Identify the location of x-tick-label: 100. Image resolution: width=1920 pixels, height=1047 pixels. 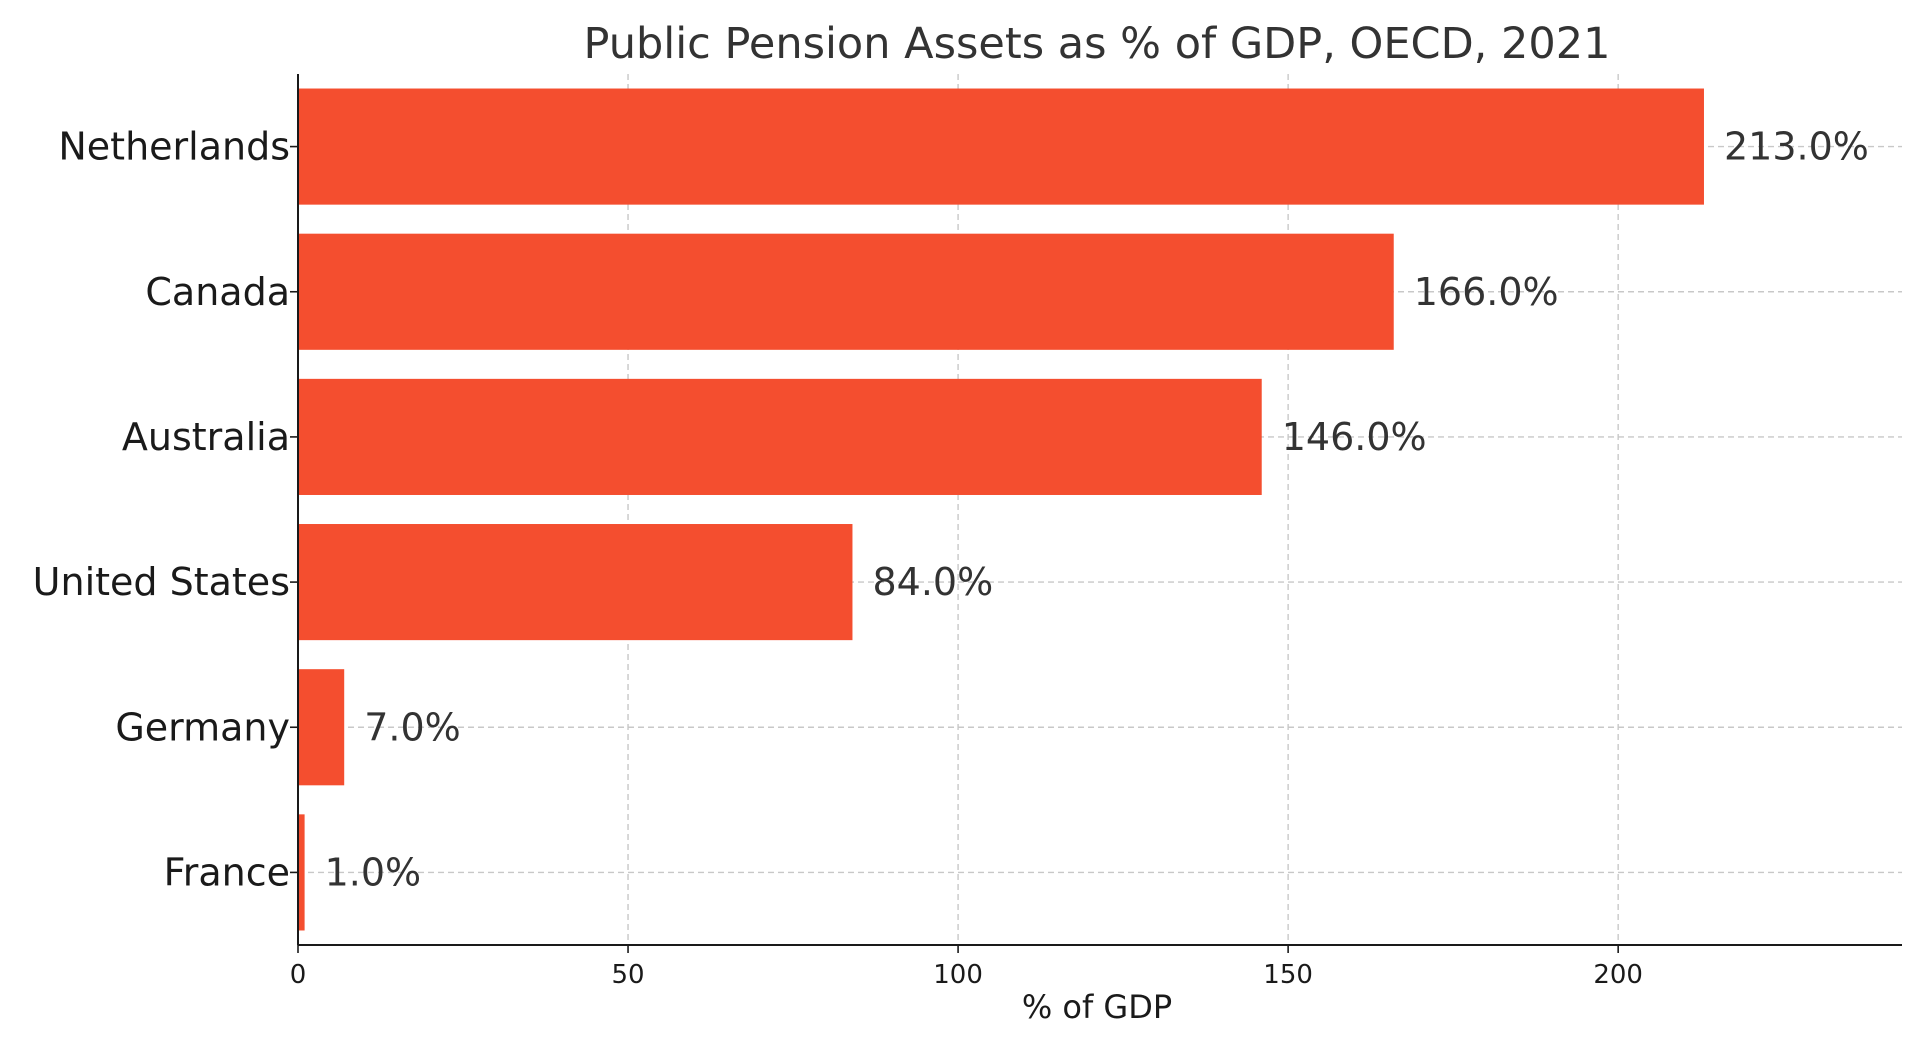
(958, 975).